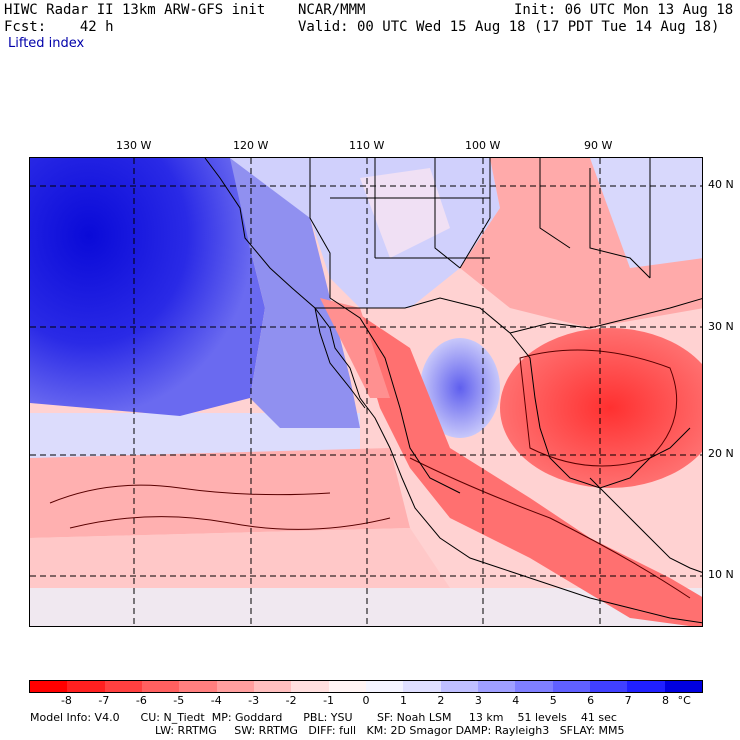 The width and height of the screenshot is (740, 740). What do you see at coordinates (141, 700) in the screenshot?
I see `colorbar-tick-label: -6` at bounding box center [141, 700].